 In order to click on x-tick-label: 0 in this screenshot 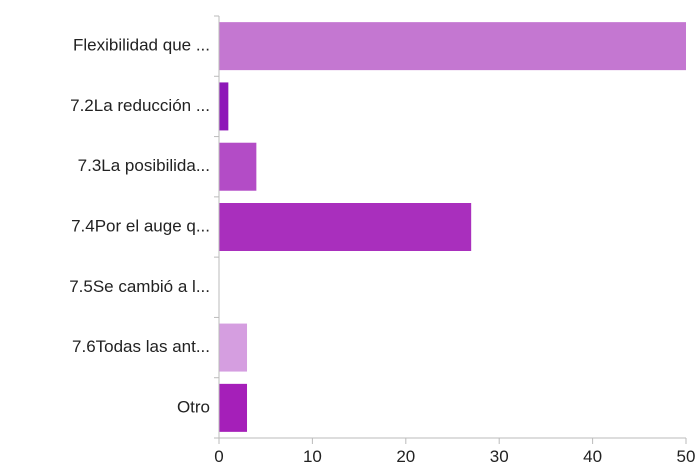, I will do `click(218, 456)`.